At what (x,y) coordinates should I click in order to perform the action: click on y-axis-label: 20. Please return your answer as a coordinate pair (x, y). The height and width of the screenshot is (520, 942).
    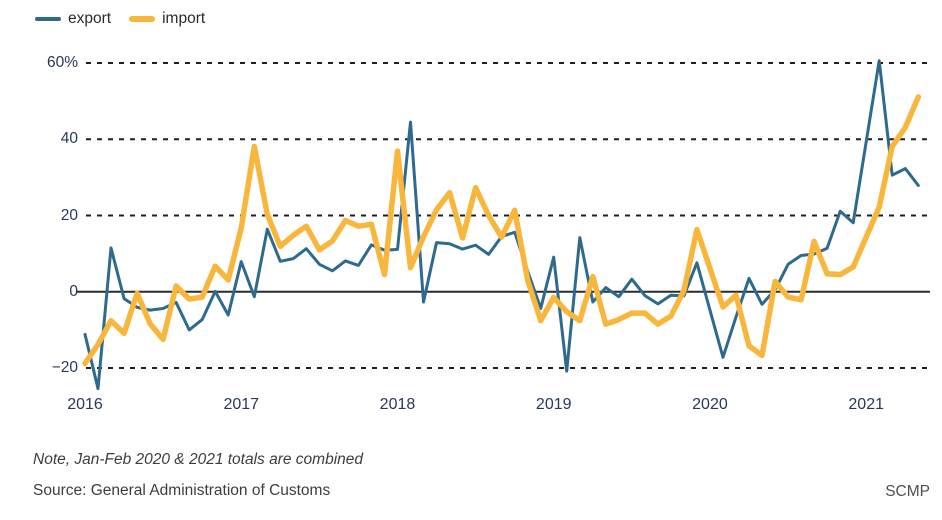
    Looking at the image, I should click on (69, 215).